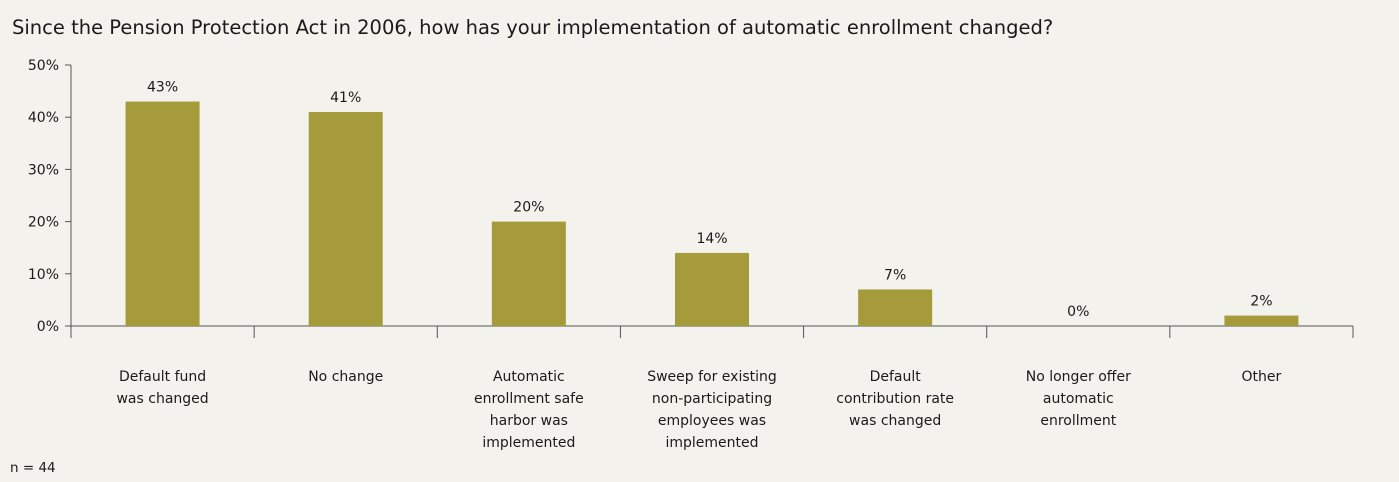 This screenshot has height=482, width=1399. I want to click on category-label: automatic, so click(1078, 399).